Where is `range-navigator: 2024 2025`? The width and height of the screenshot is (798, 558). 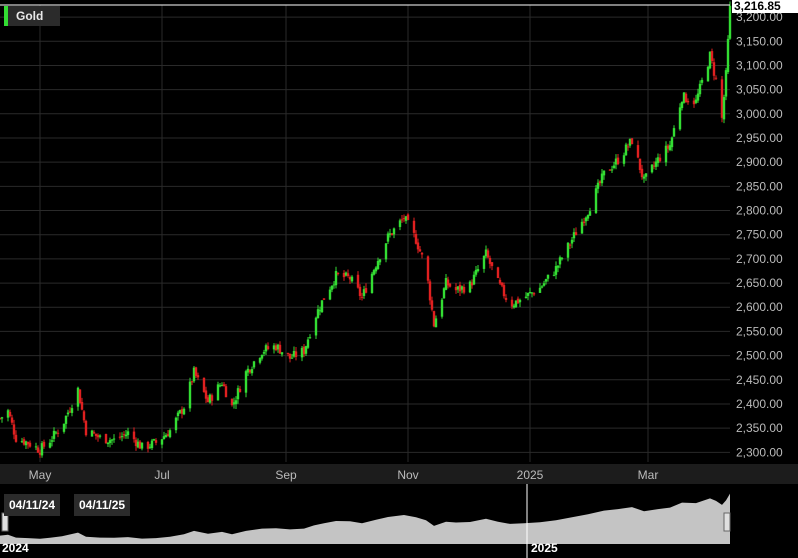
range-navigator: 2024 2025 is located at coordinates (399, 521).